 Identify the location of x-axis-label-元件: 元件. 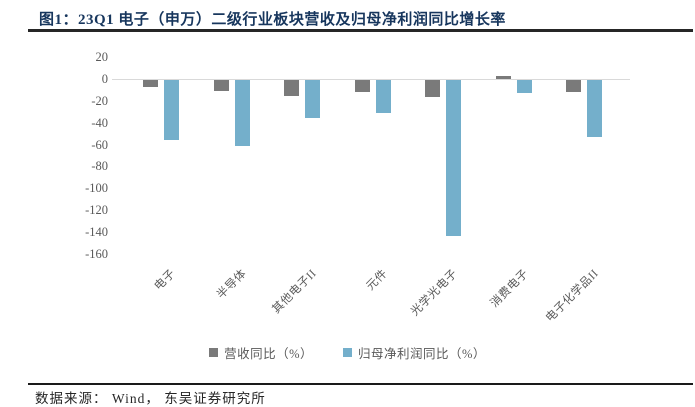
(376, 280).